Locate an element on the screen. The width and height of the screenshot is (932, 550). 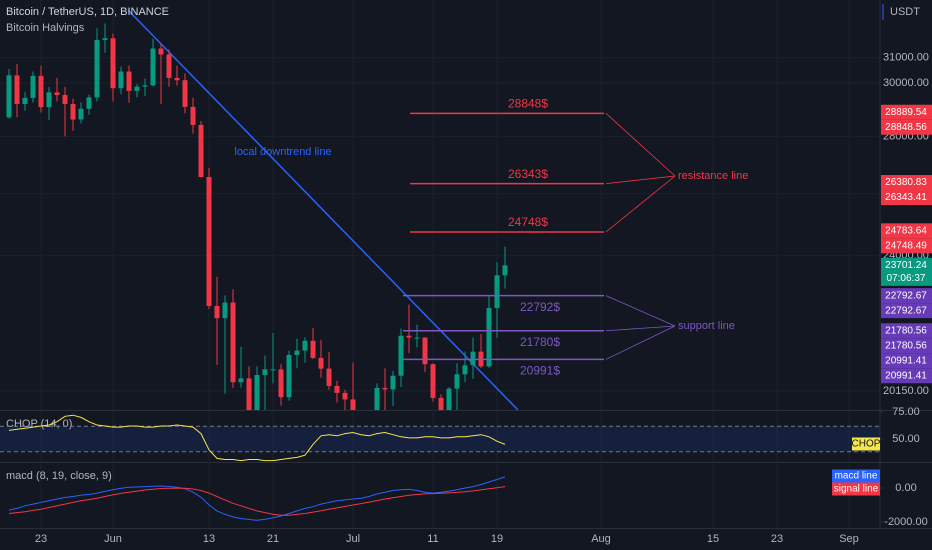
price-tag-label: 21780.56 is located at coordinates (906, 345).